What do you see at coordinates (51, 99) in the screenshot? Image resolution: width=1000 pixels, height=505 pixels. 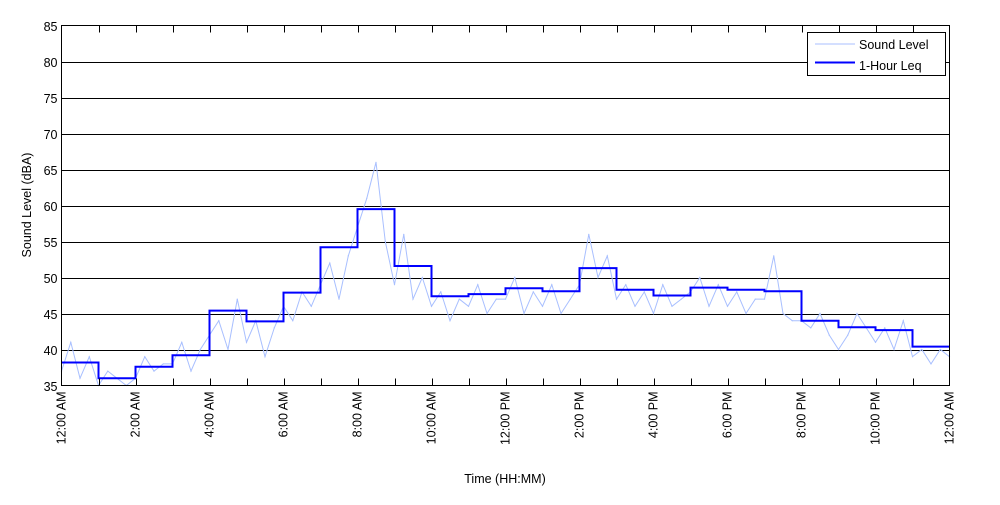 I see `y-tick-label: 75` at bounding box center [51, 99].